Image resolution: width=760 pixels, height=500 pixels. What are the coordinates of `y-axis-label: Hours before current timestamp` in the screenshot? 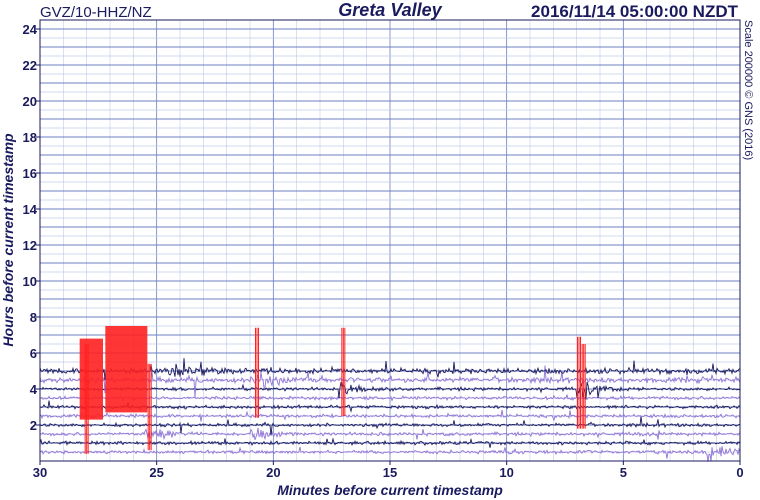 It's located at (8, 240).